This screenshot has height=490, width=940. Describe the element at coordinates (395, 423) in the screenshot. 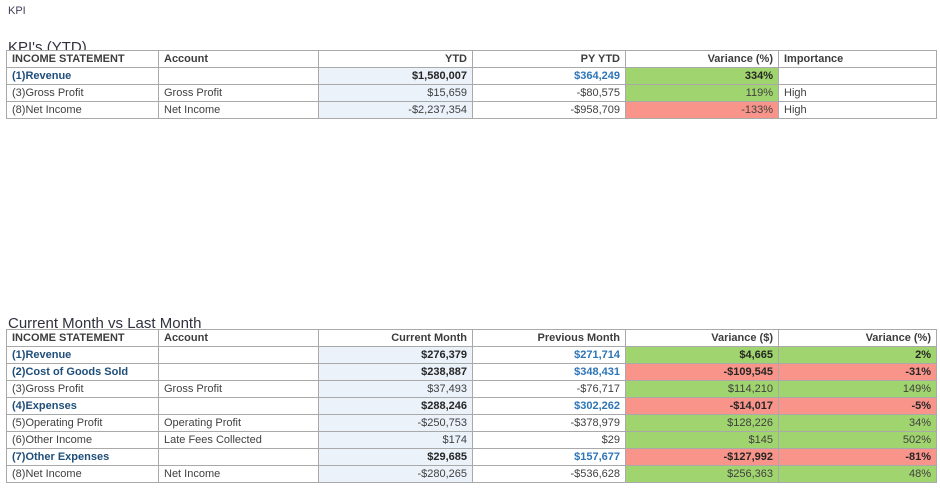

I see `cell-current-month: -$250,753` at that location.